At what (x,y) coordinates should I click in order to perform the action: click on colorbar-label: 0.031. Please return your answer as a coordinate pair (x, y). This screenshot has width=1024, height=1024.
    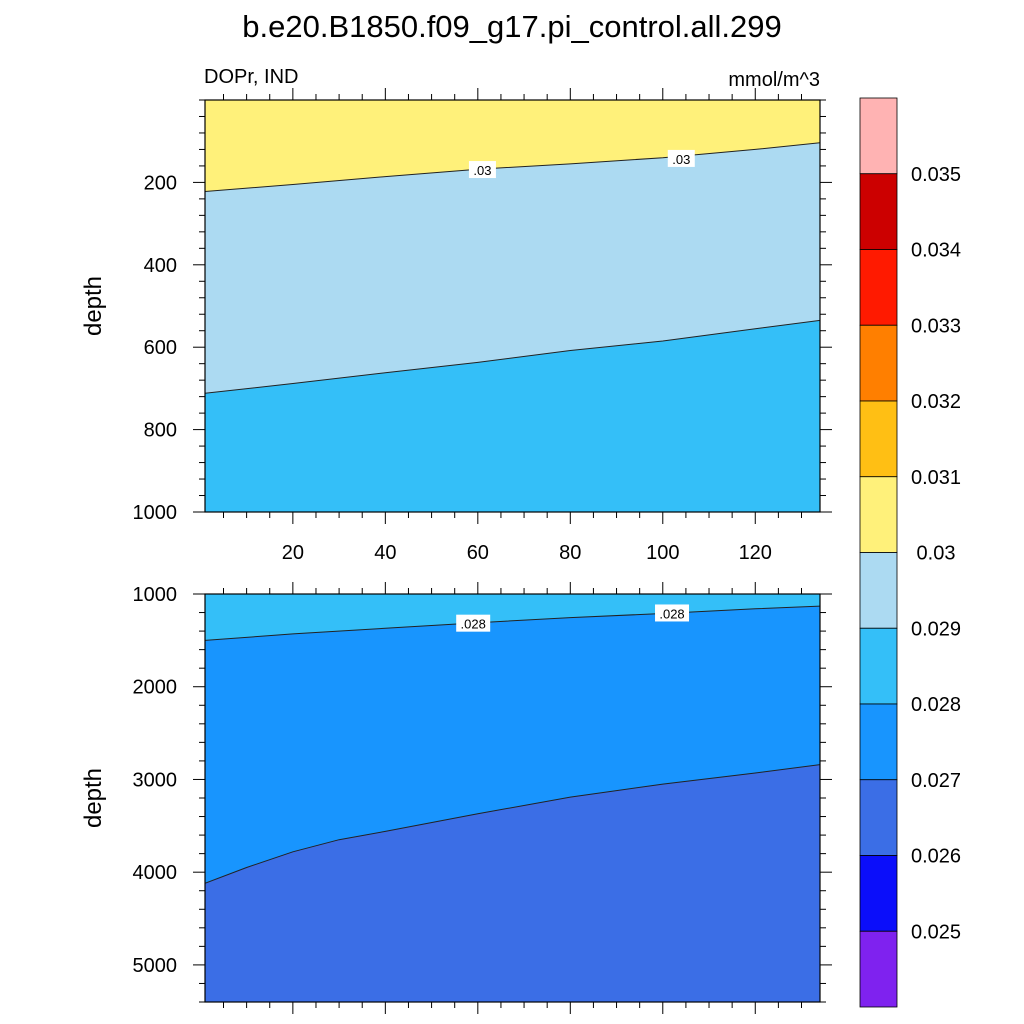
    Looking at the image, I should click on (936, 478).